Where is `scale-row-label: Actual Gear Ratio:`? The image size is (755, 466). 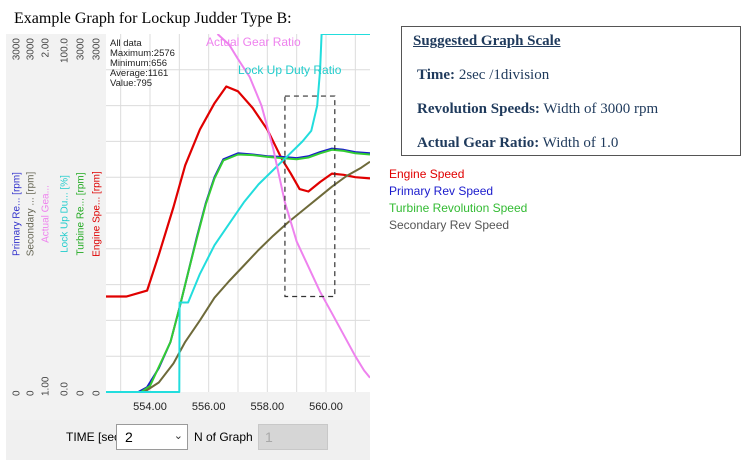 scale-row-label: Actual Gear Ratio: is located at coordinates (478, 143).